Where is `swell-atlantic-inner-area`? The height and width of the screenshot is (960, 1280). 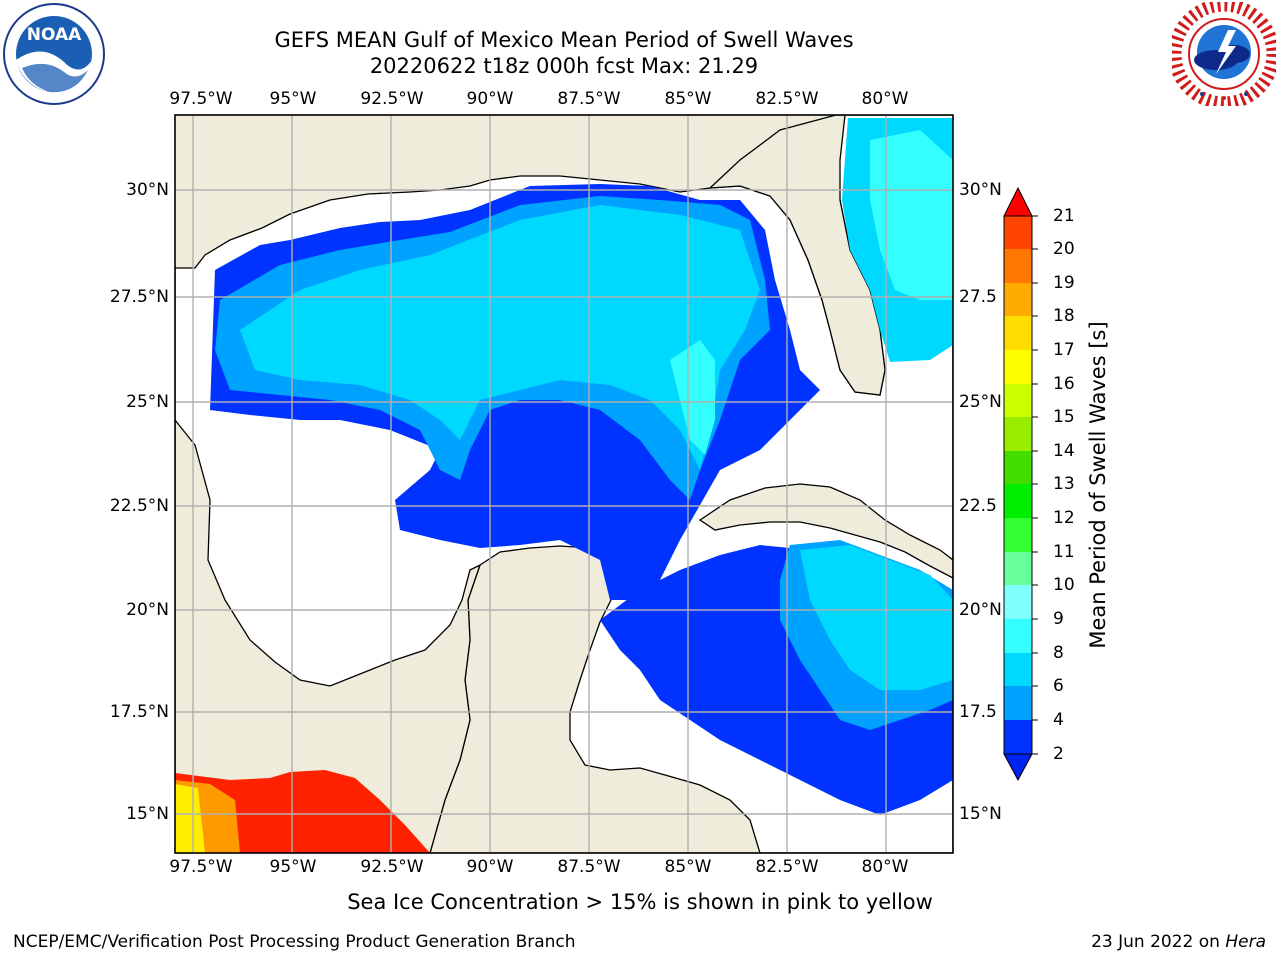
swell-atlantic-inner-area is located at coordinates (911, 215).